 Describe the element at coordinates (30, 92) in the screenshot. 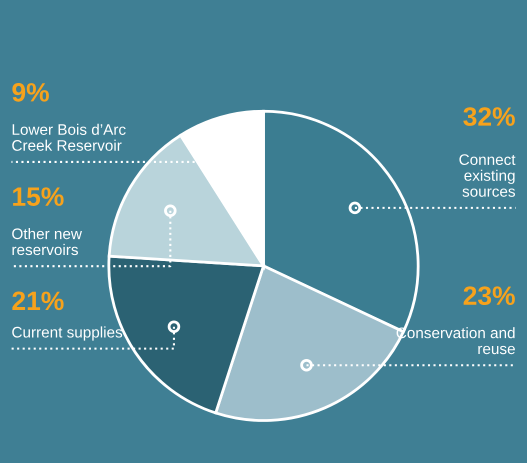

I see `data-label: 9%` at that location.